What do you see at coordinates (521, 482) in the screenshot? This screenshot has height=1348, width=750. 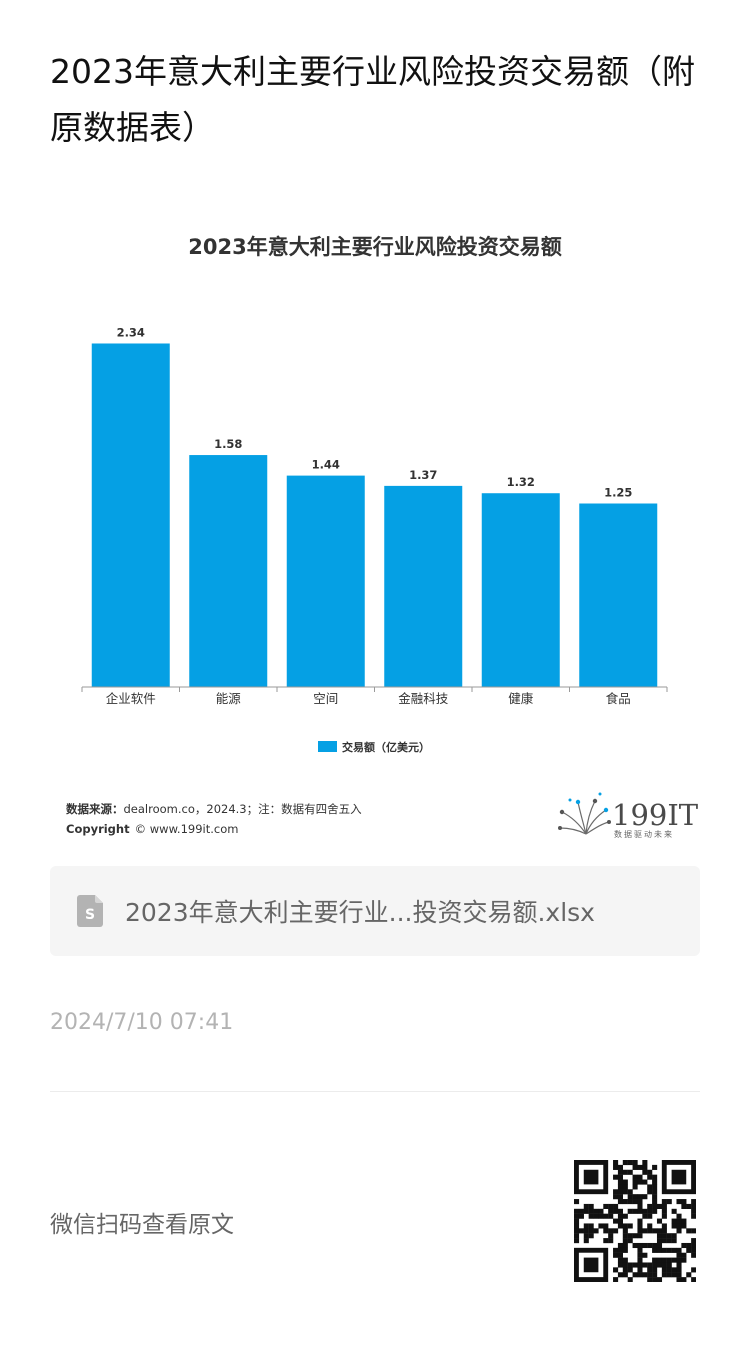 I see `bar-value-label: 1.32` at bounding box center [521, 482].